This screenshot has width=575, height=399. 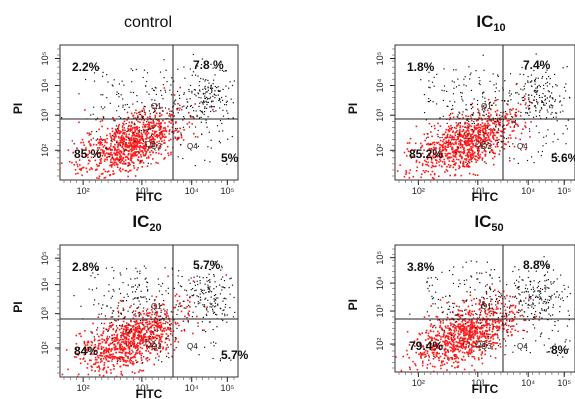 I want to click on x-tick-label: 10⁵, so click(x=227, y=191).